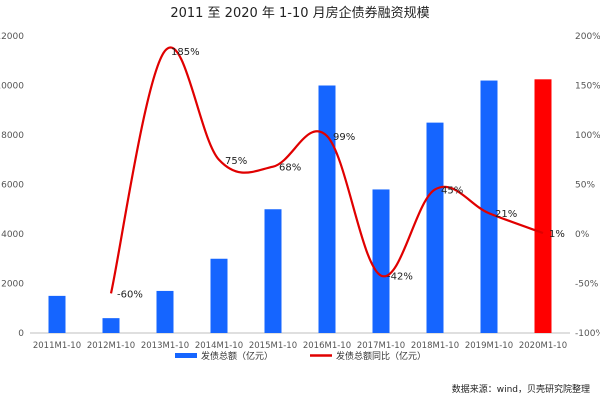  Describe the element at coordinates (12, 87) in the screenshot. I see `left-tick-label: 10000` at that location.